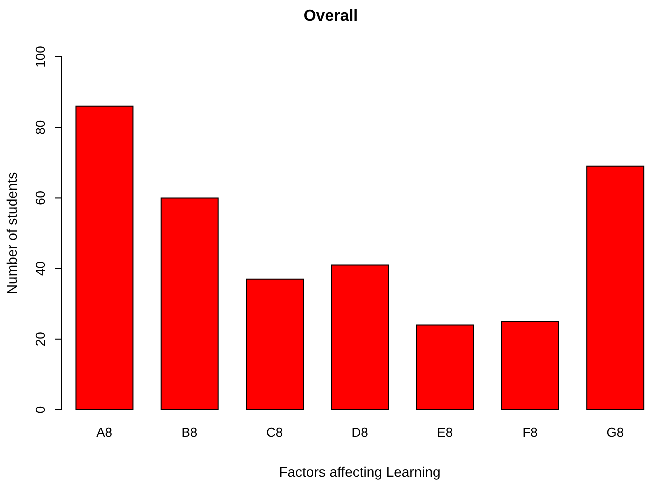  Describe the element at coordinates (40, 127) in the screenshot. I see `y-tick-label: 80` at that location.